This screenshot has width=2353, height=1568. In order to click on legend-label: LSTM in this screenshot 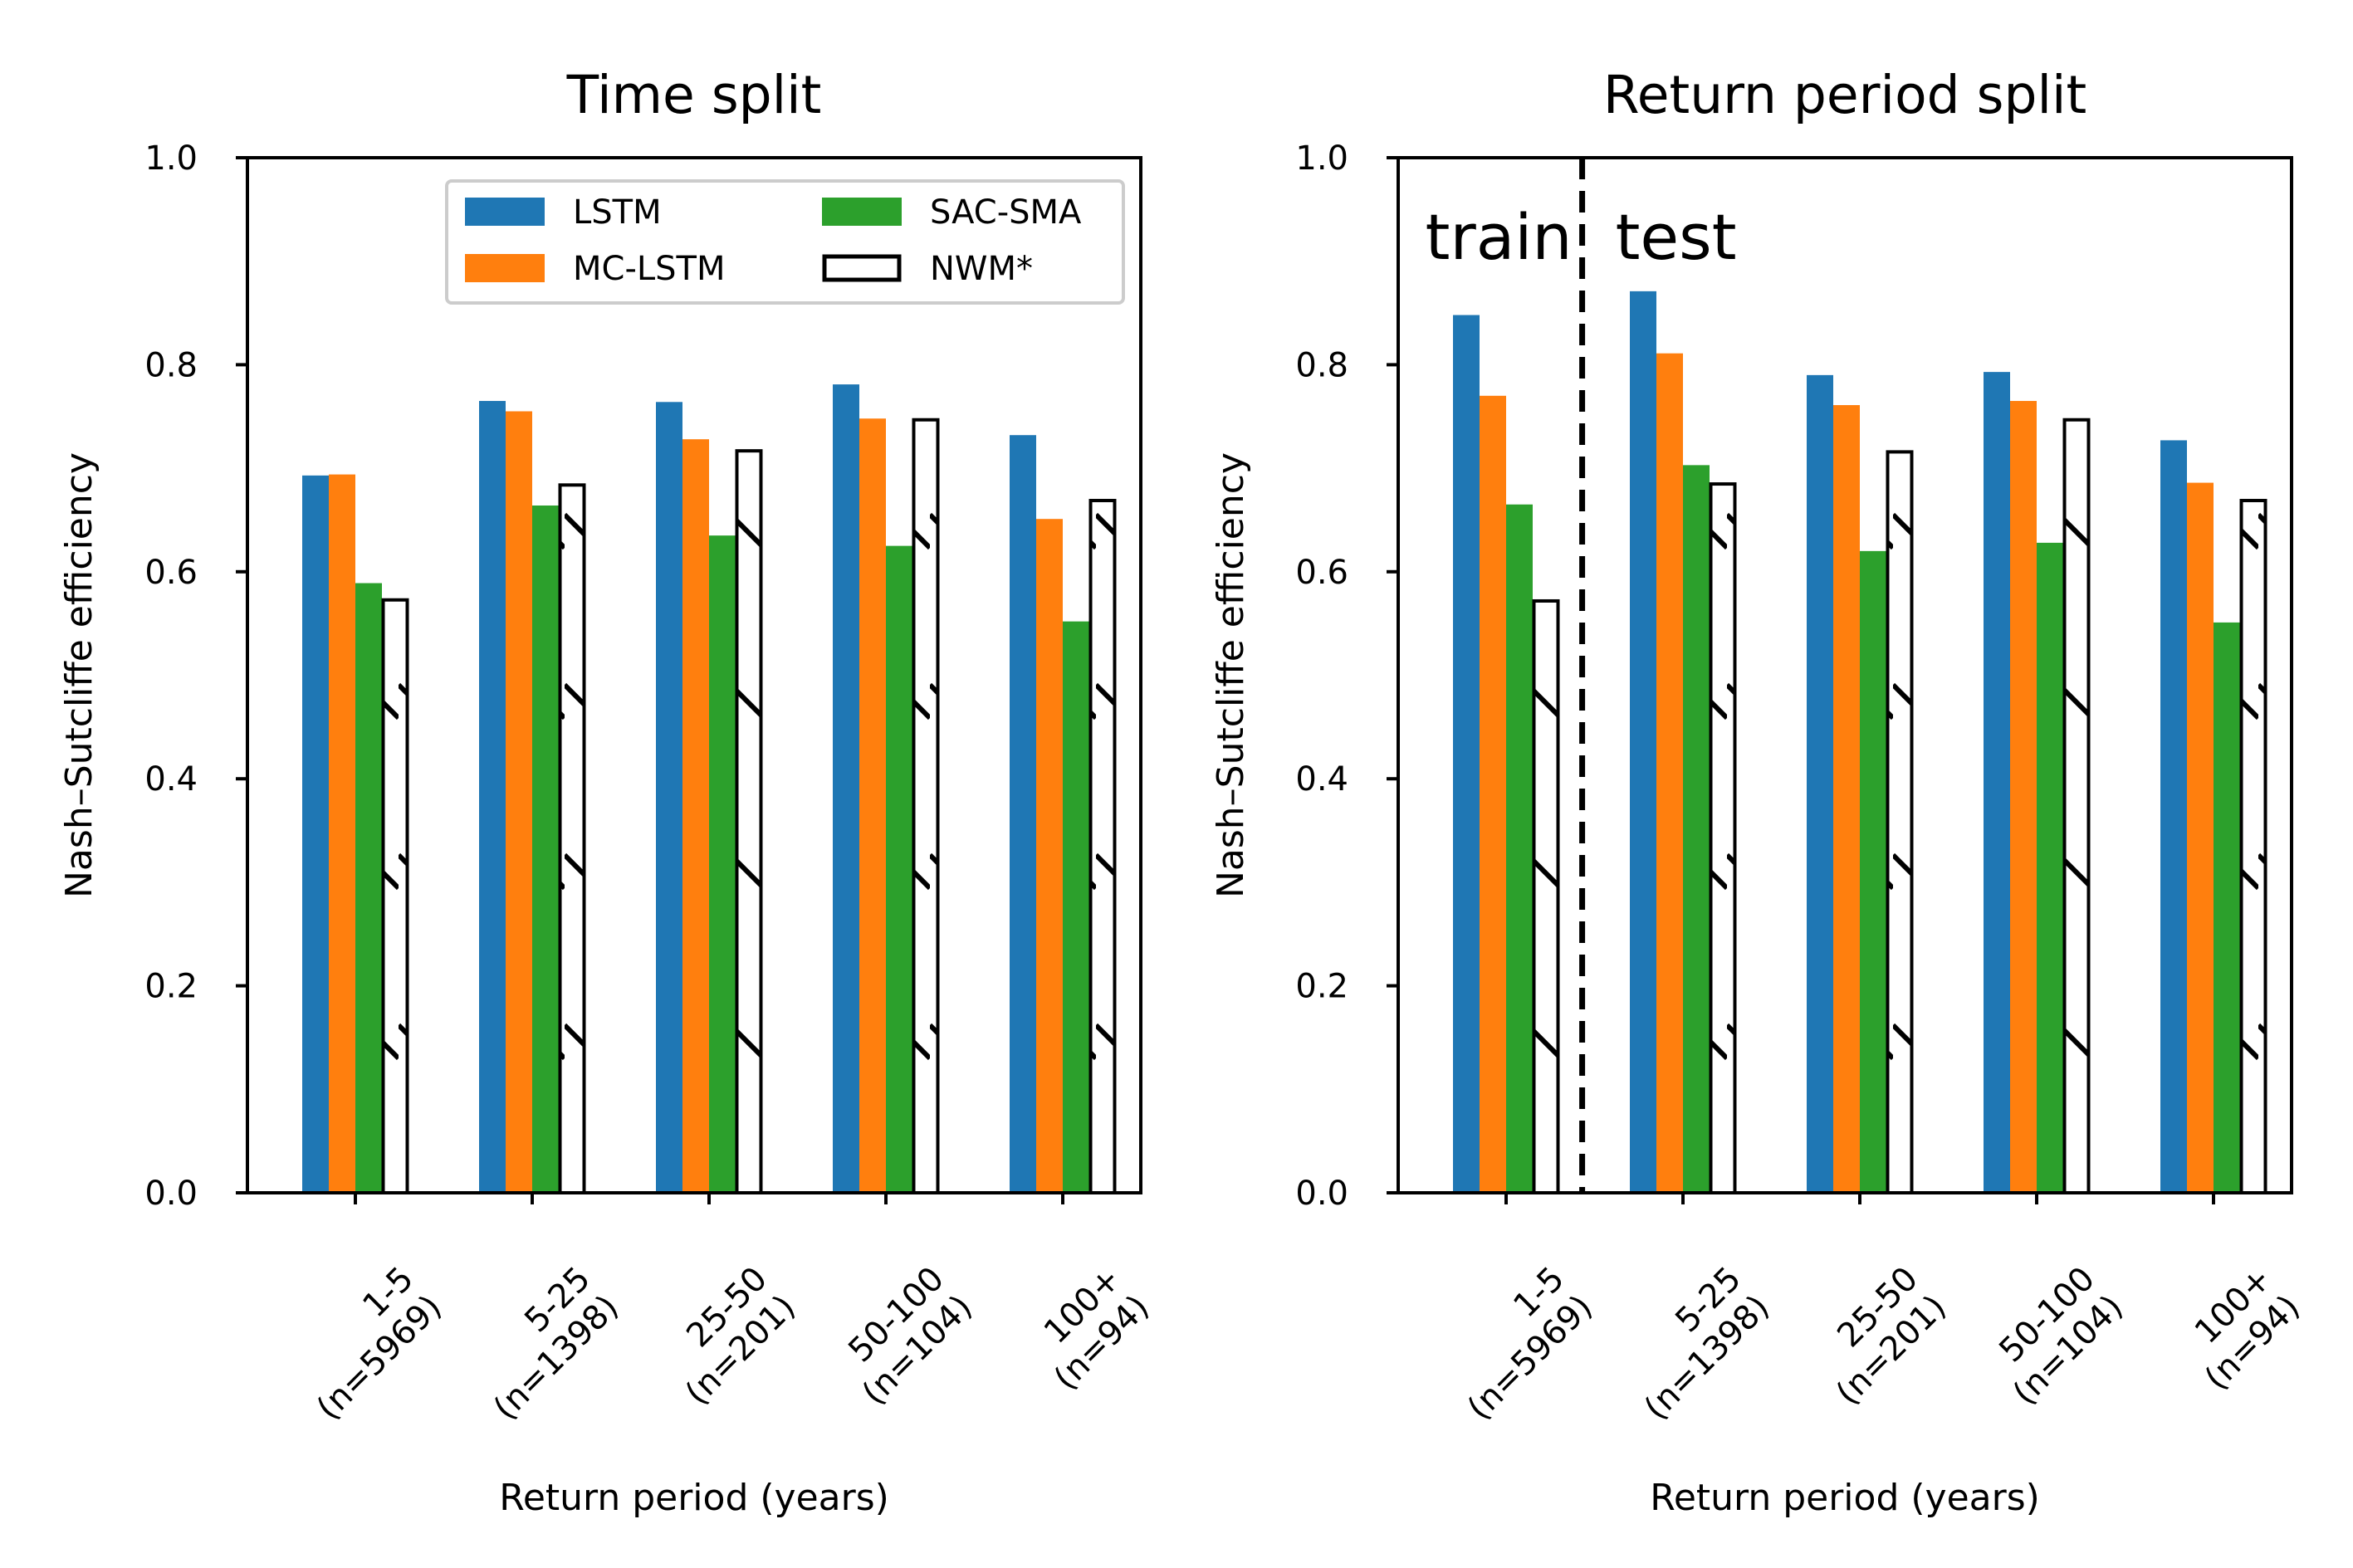, I will do `click(618, 213)`.